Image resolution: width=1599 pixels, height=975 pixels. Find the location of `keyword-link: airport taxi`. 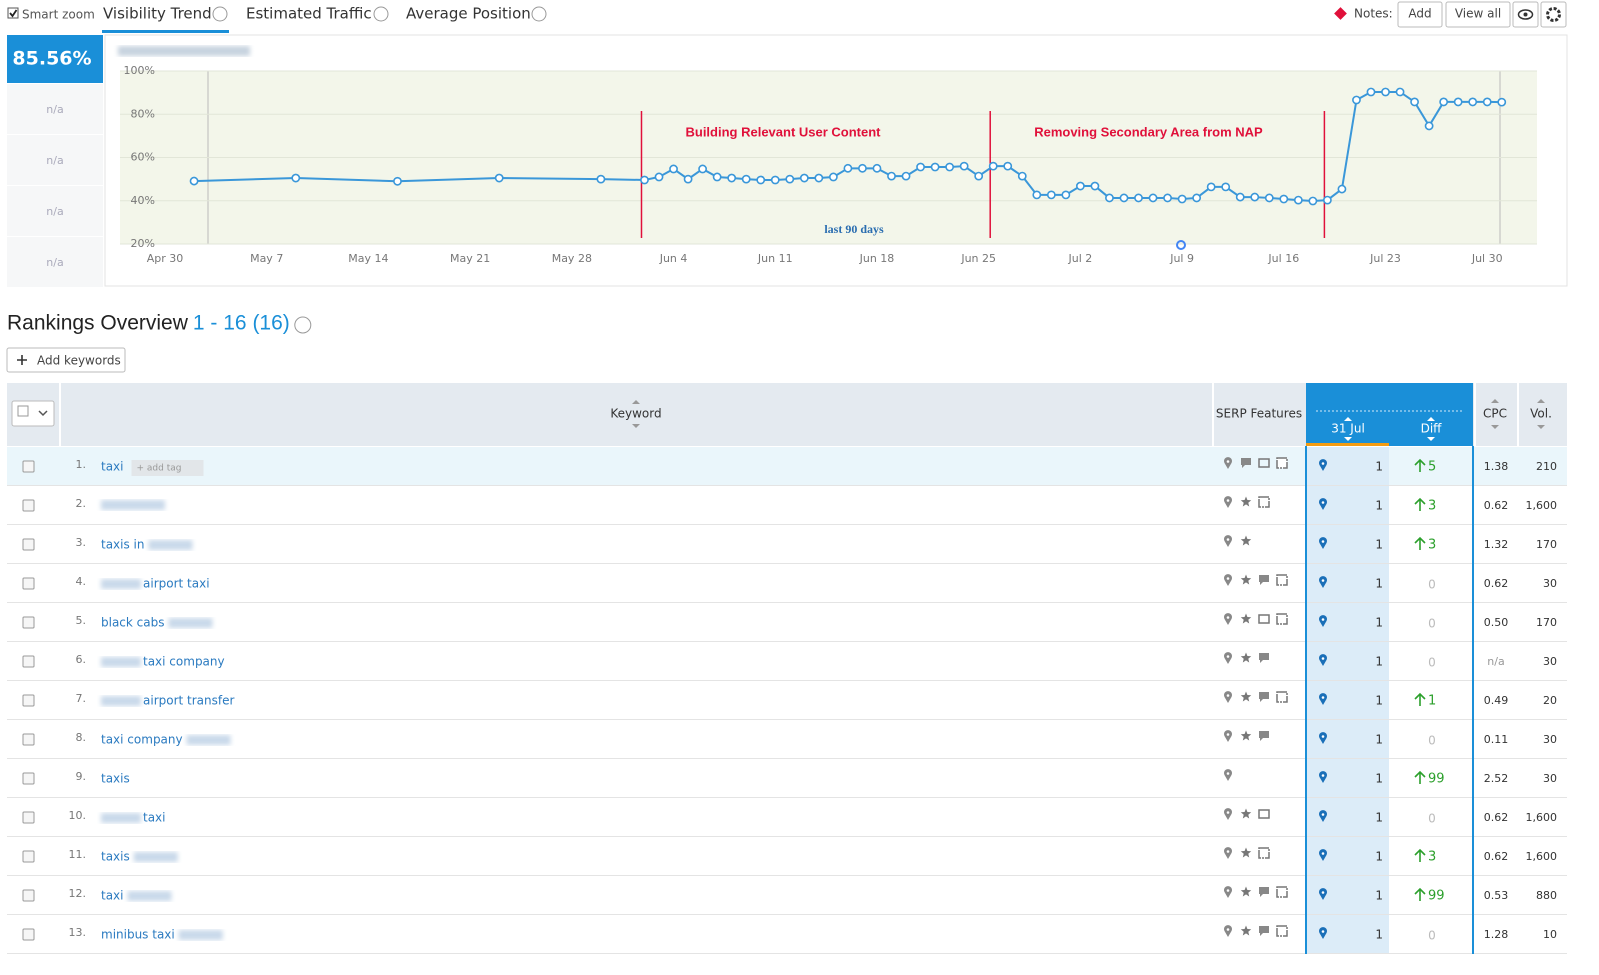

keyword-link: airport taxi is located at coordinates (176, 584).